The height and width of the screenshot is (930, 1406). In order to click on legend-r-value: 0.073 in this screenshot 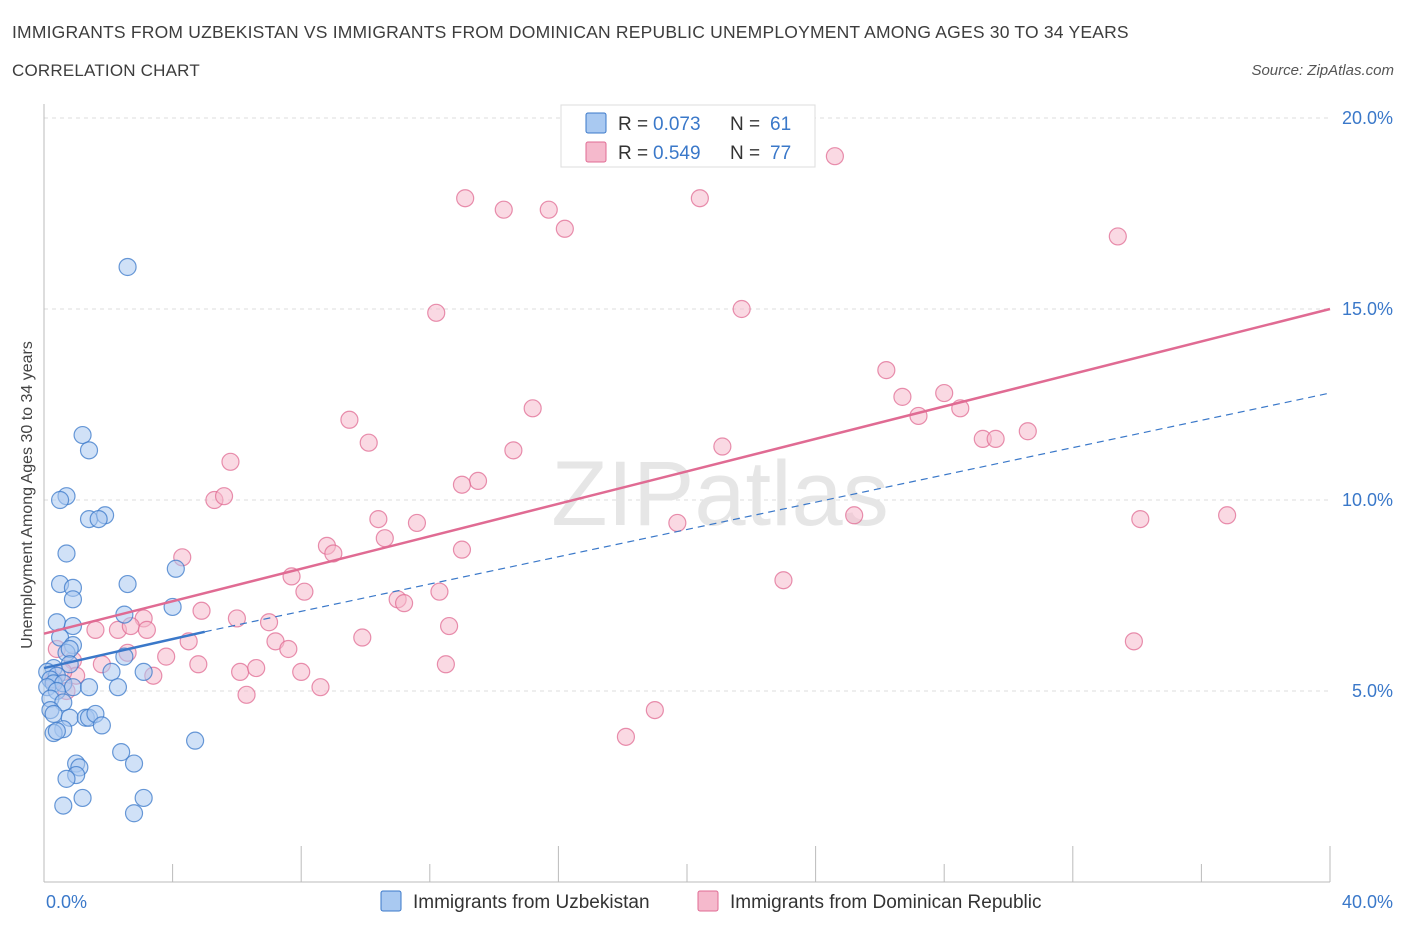, I will do `click(677, 124)`.